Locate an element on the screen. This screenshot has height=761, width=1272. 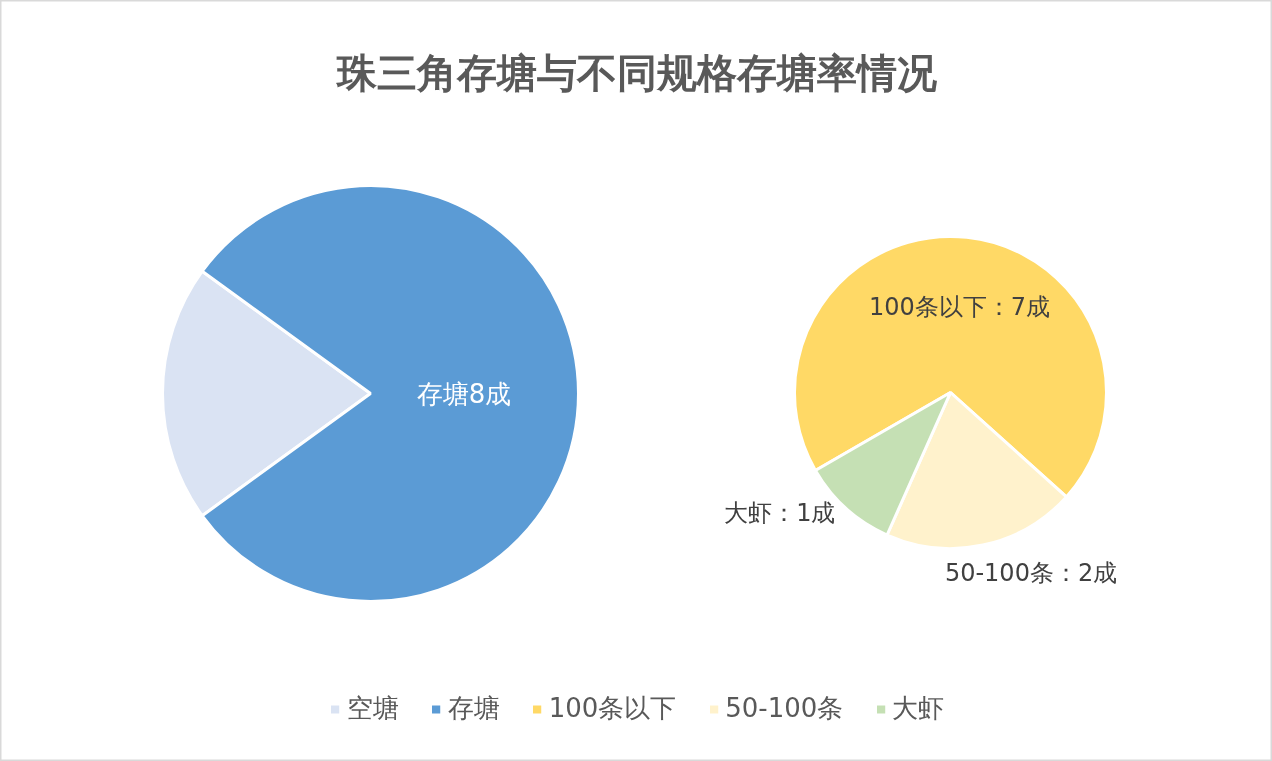
data-label: 大虾：1成 is located at coordinates (780, 513).